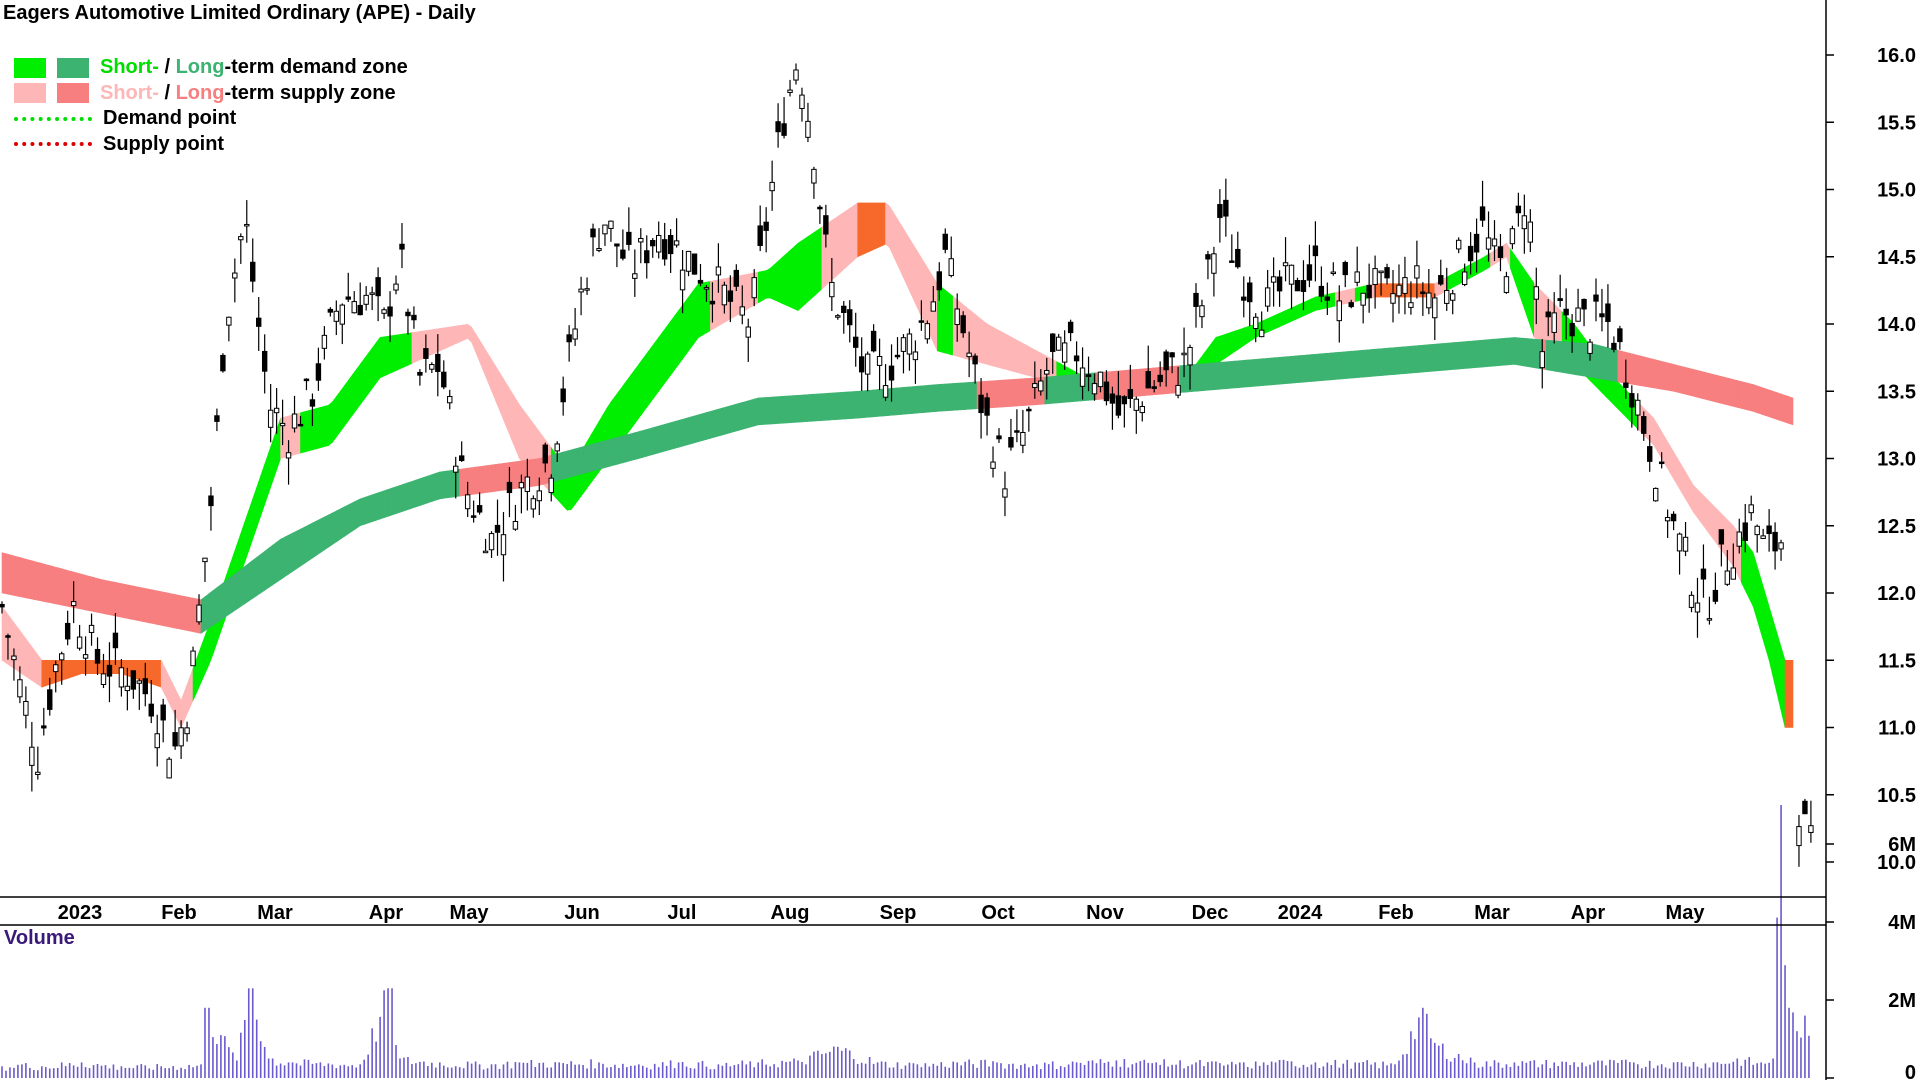 This screenshot has height=1080, width=1920. Describe the element at coordinates (30, 93) in the screenshot. I see `short-supply-swatch` at that location.